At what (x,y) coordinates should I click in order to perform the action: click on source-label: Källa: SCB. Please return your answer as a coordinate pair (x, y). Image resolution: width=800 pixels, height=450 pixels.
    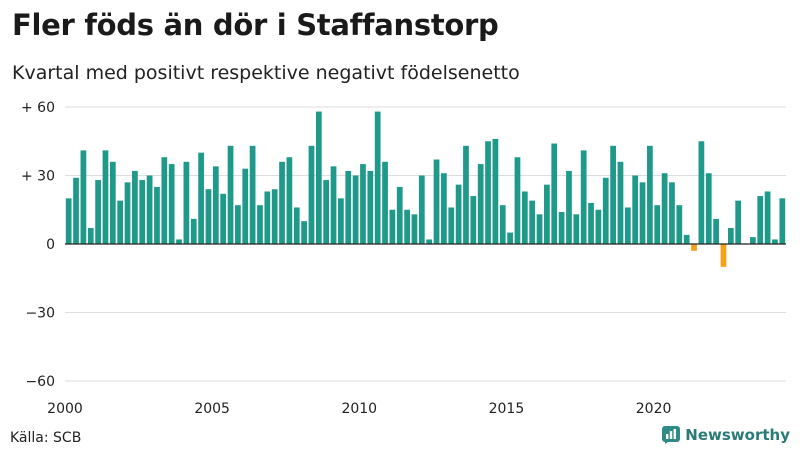
    Looking at the image, I should click on (46, 438).